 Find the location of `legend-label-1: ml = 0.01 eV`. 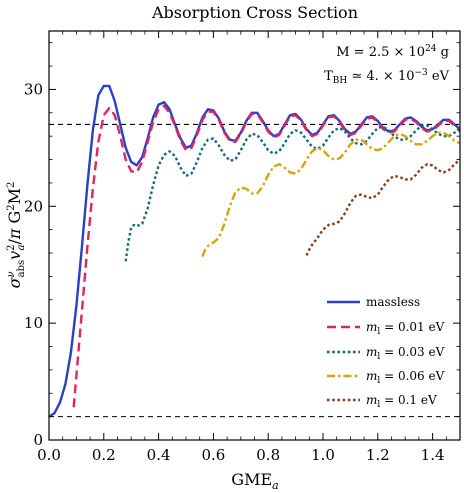

legend-label-1: ml = 0.01 eV is located at coordinates (405, 328).